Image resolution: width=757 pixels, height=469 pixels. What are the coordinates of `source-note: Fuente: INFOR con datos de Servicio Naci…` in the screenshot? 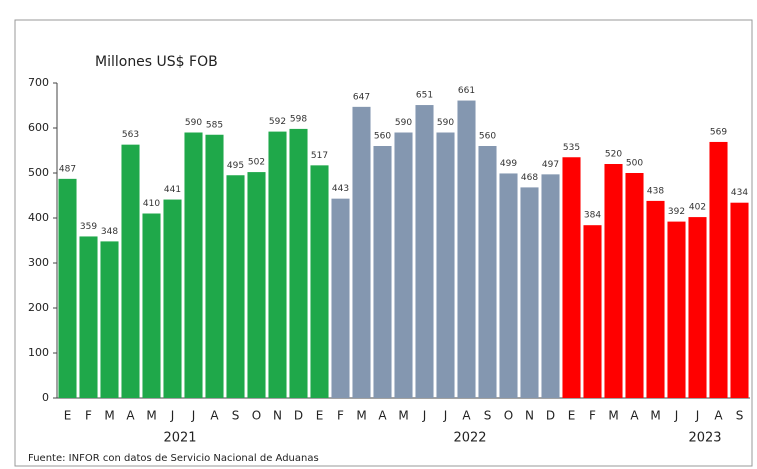 It's located at (173, 458).